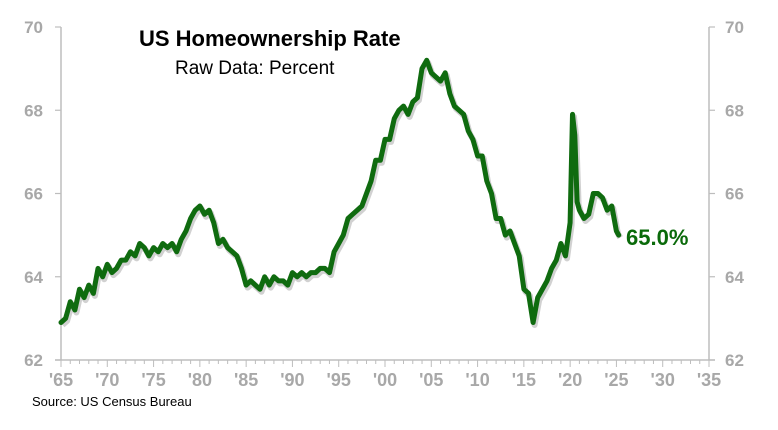  Describe the element at coordinates (570, 380) in the screenshot. I see `x-tick-label: '20` at that location.